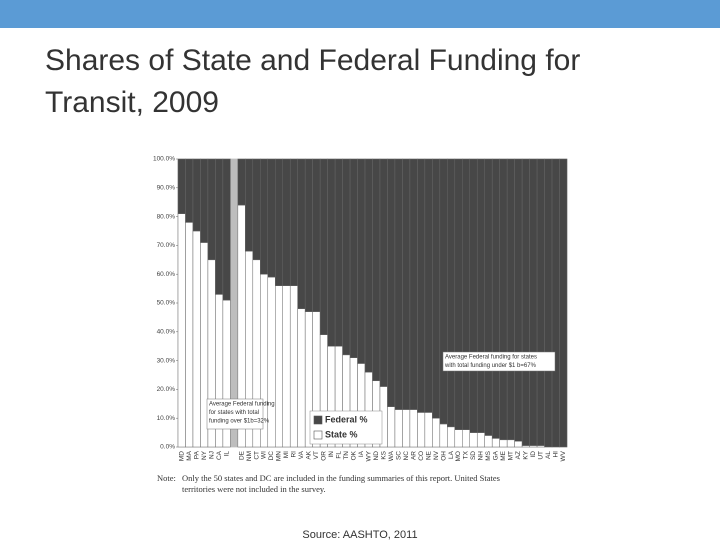 The height and width of the screenshot is (545, 720). I want to click on annotation-text: with total funding under $1 b=67%, so click(490, 366).